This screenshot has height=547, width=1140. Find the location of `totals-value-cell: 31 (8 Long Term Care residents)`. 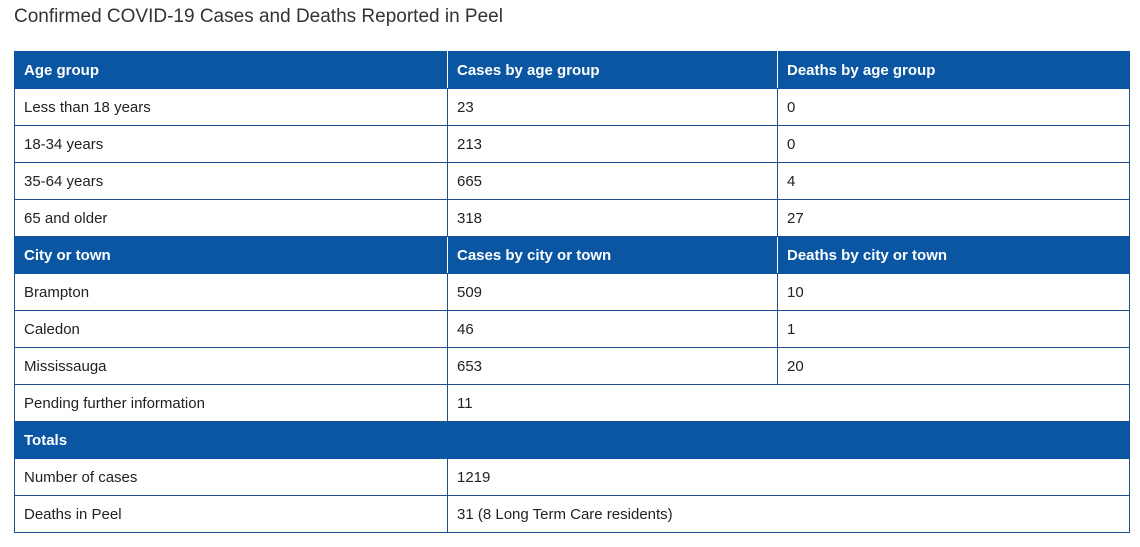

totals-value-cell: 31 (8 Long Term Care residents) is located at coordinates (788, 514).